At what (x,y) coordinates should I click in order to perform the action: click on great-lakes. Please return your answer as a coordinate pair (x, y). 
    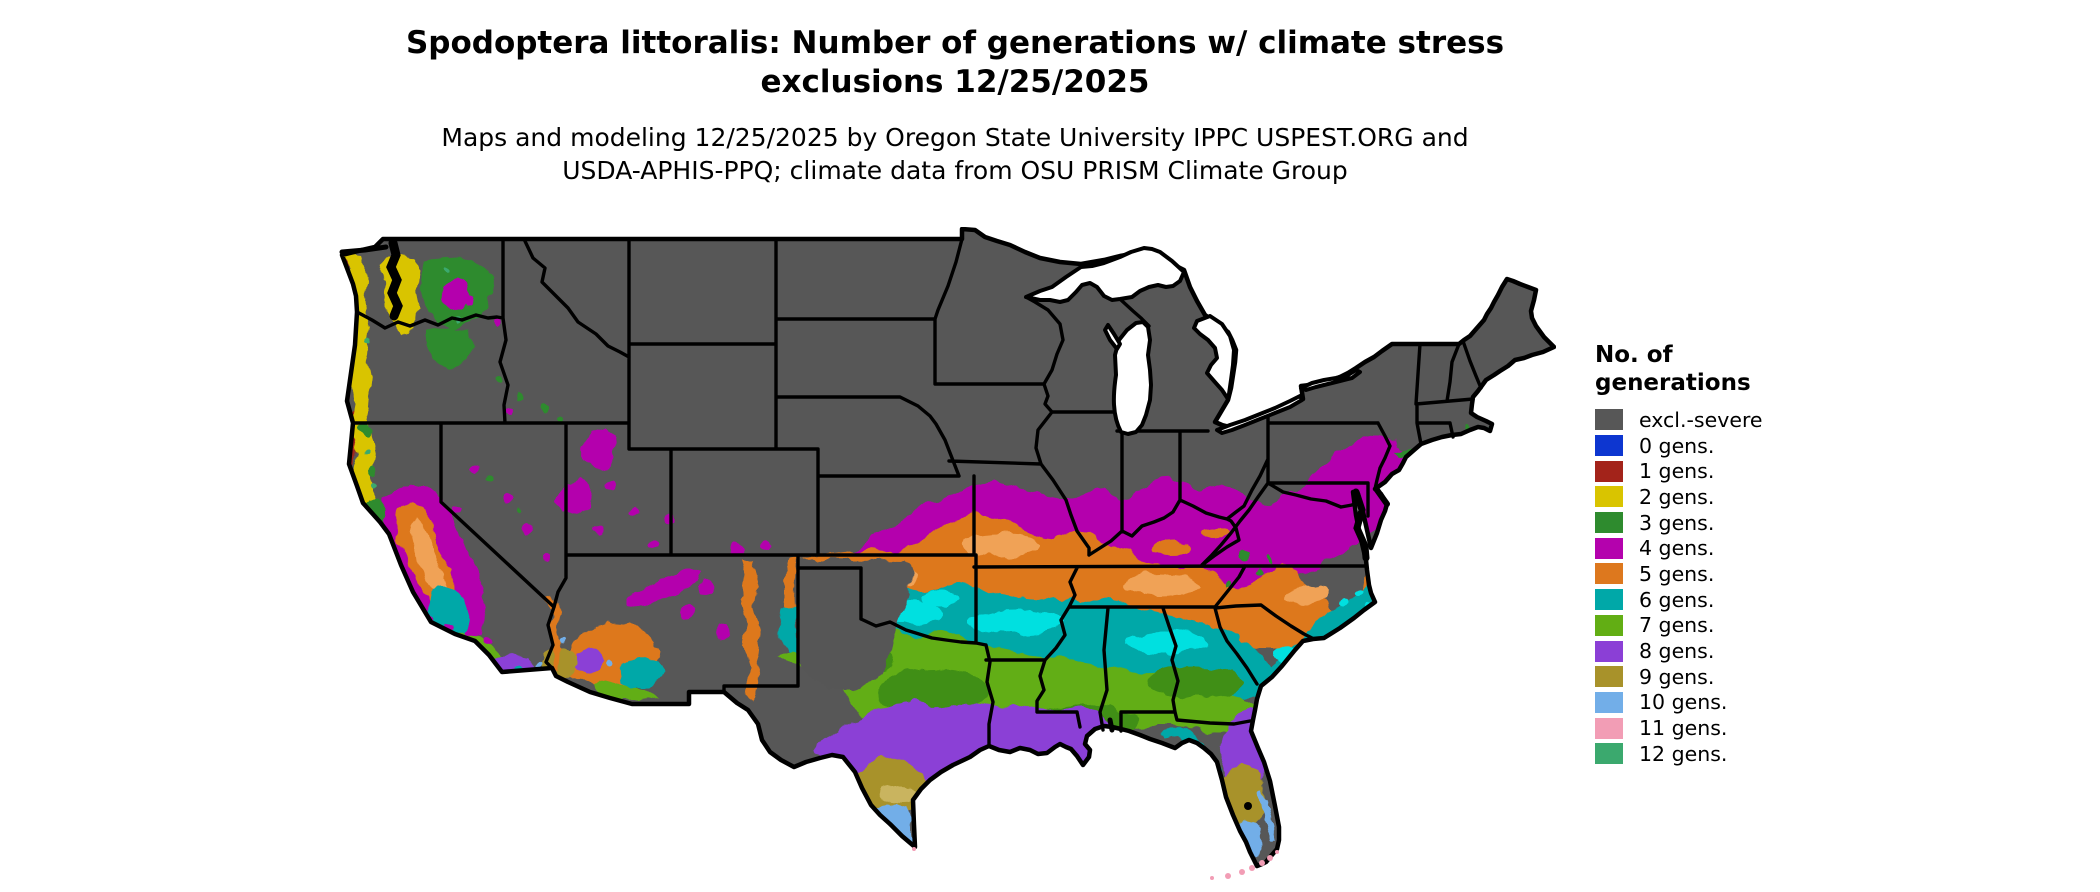
    Looking at the image, I should click on (1193, 341).